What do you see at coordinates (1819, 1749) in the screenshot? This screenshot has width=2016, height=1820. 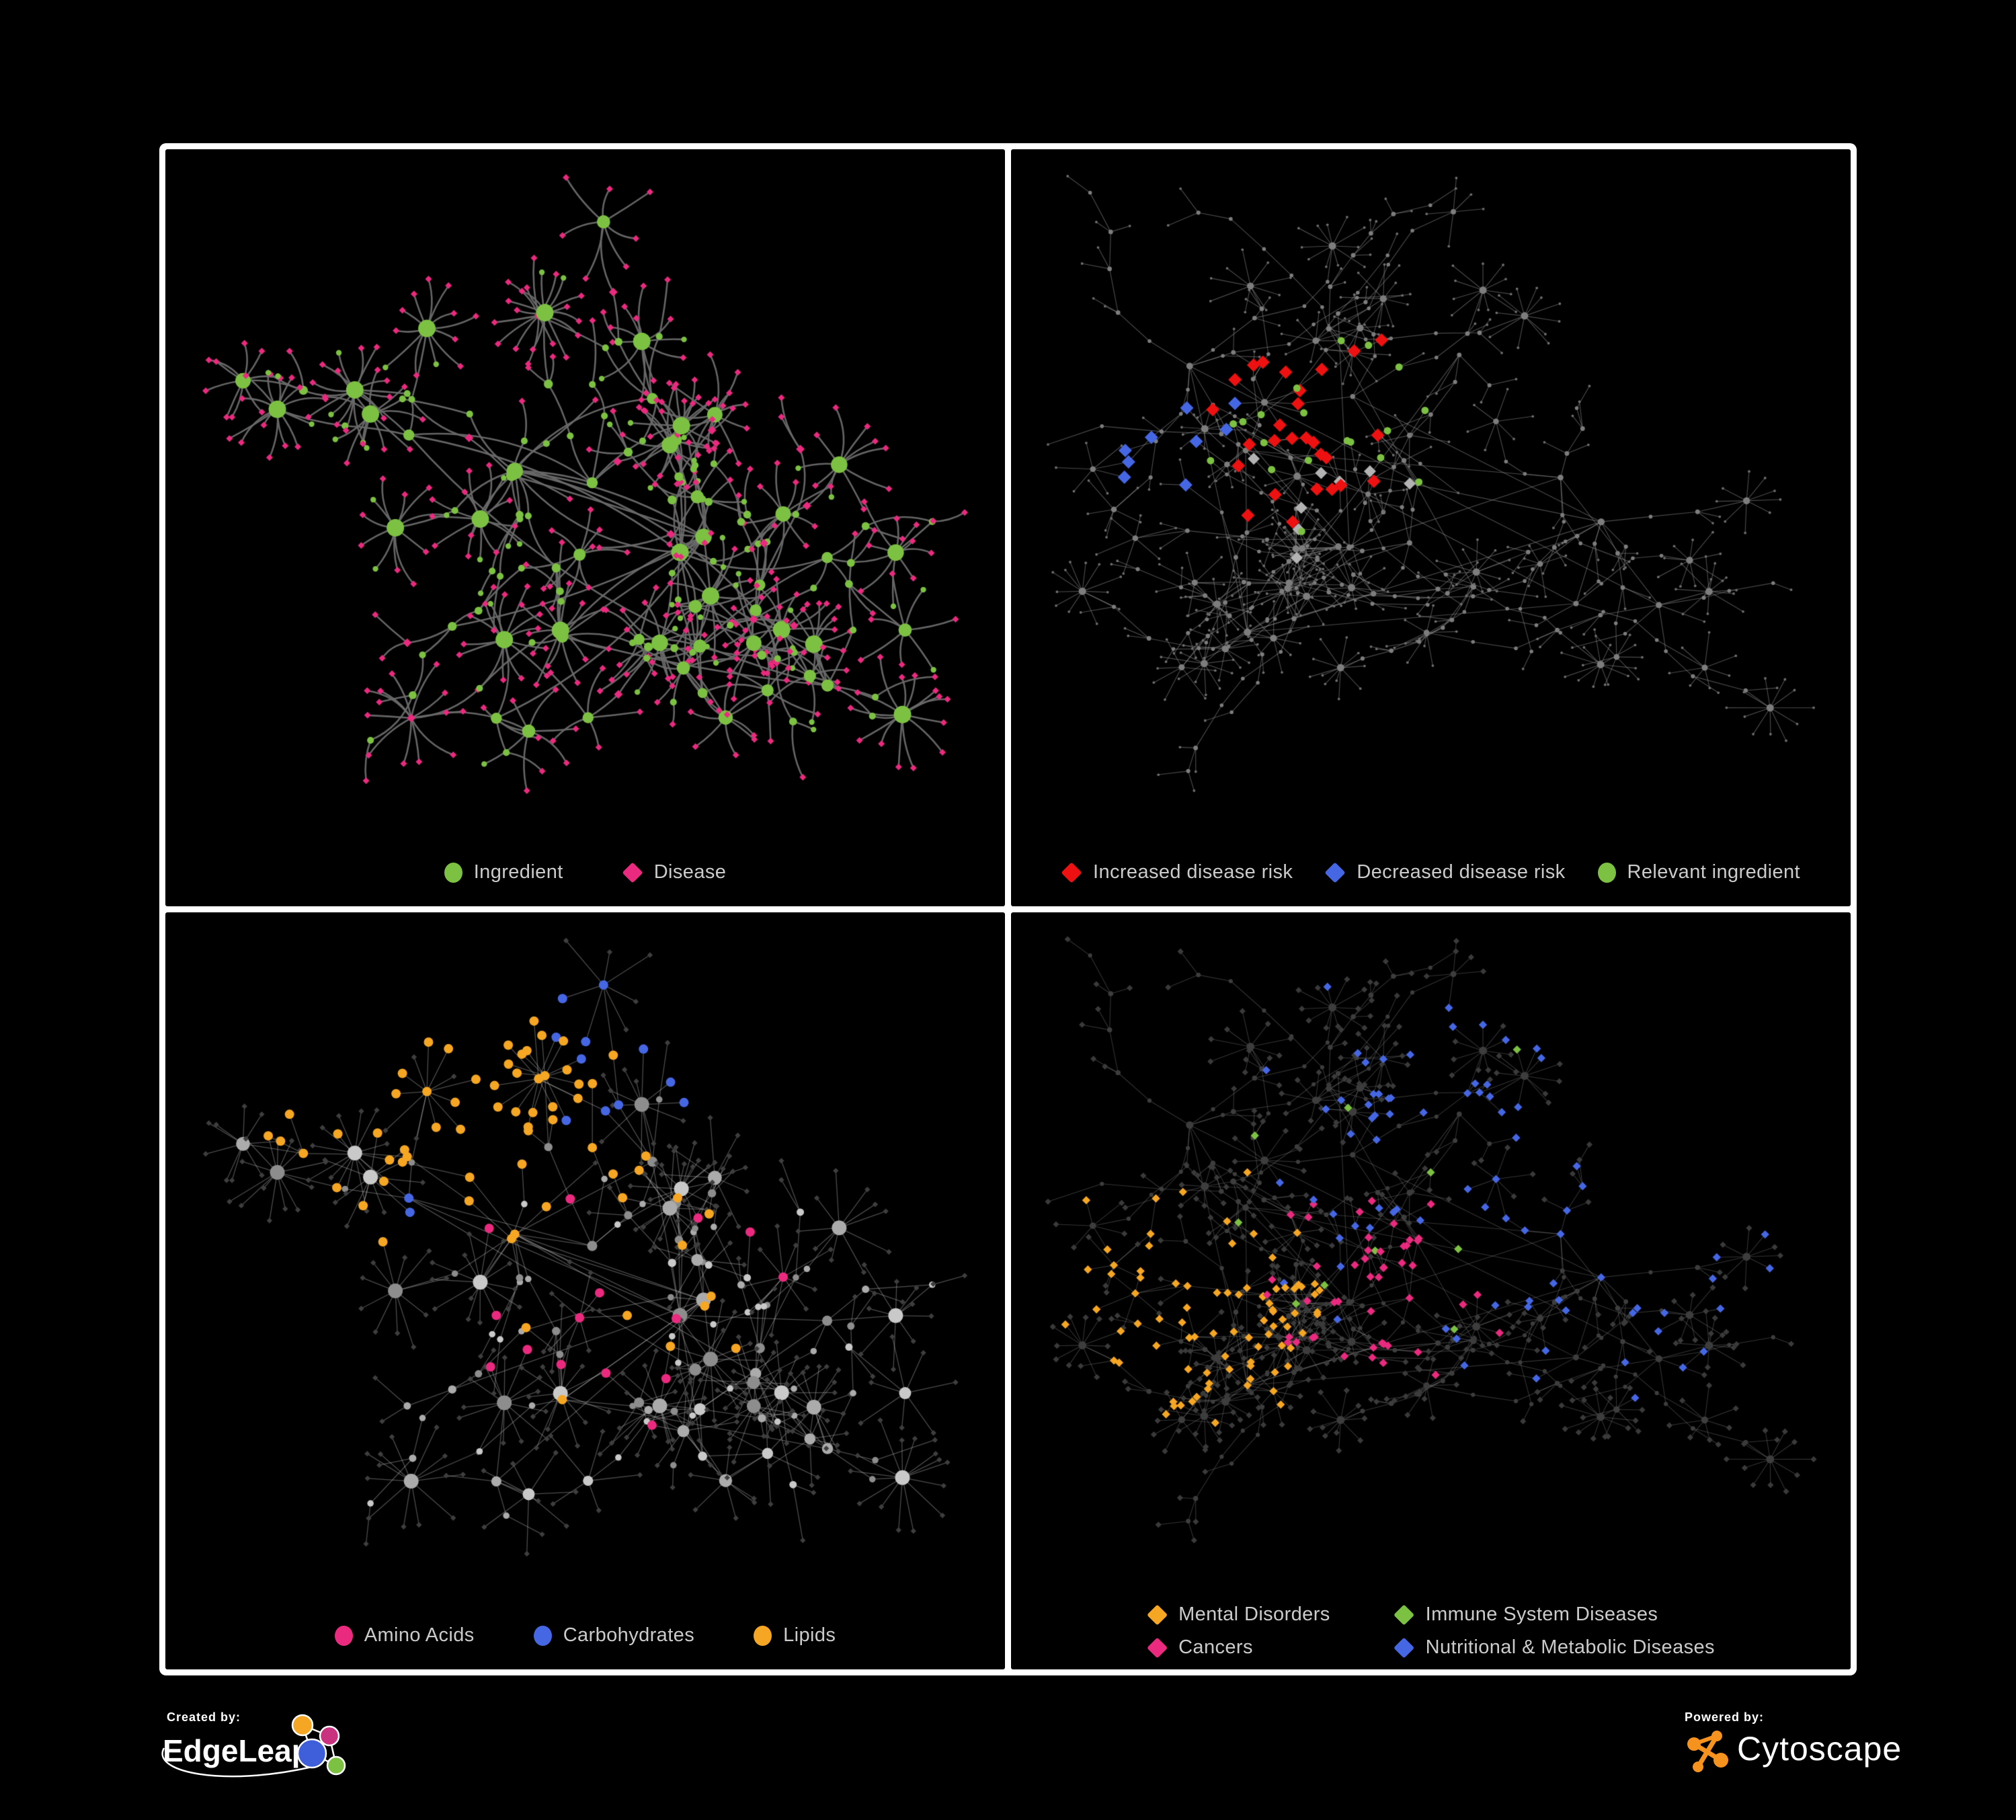 I see `cytoscape-brand-text: Cytoscape` at bounding box center [1819, 1749].